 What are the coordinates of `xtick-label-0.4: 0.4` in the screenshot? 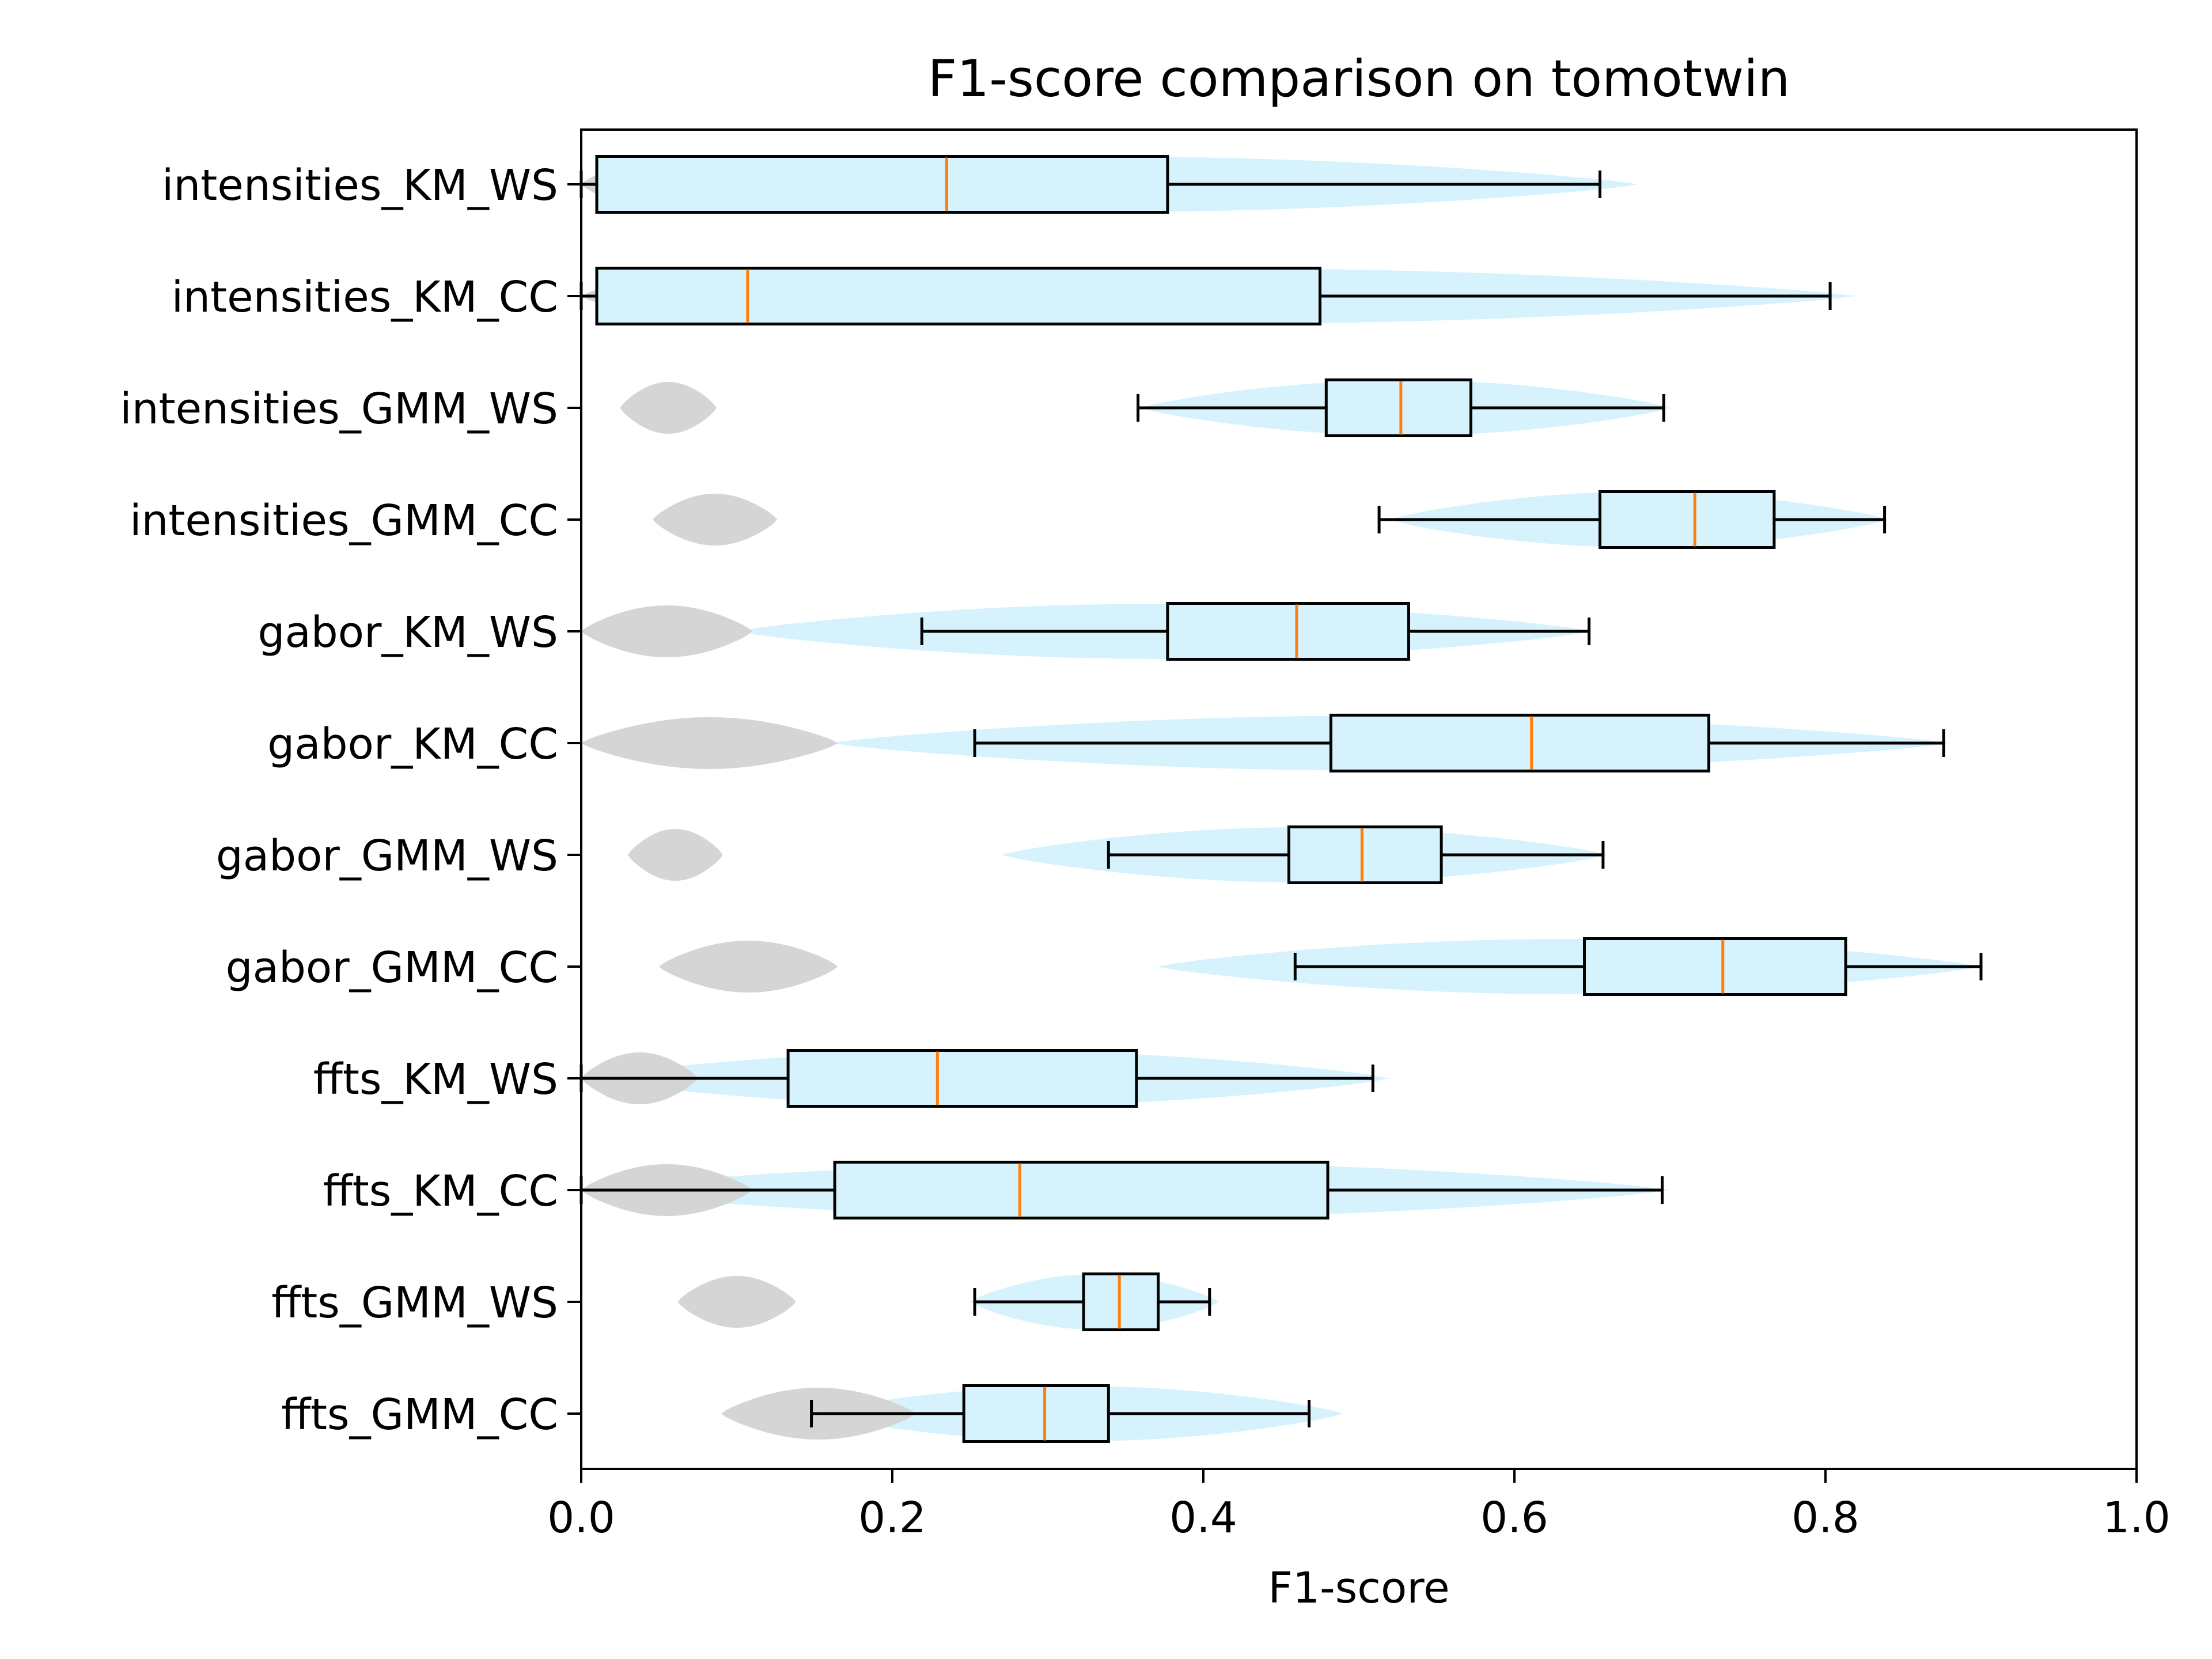 It's located at (1203, 1518).